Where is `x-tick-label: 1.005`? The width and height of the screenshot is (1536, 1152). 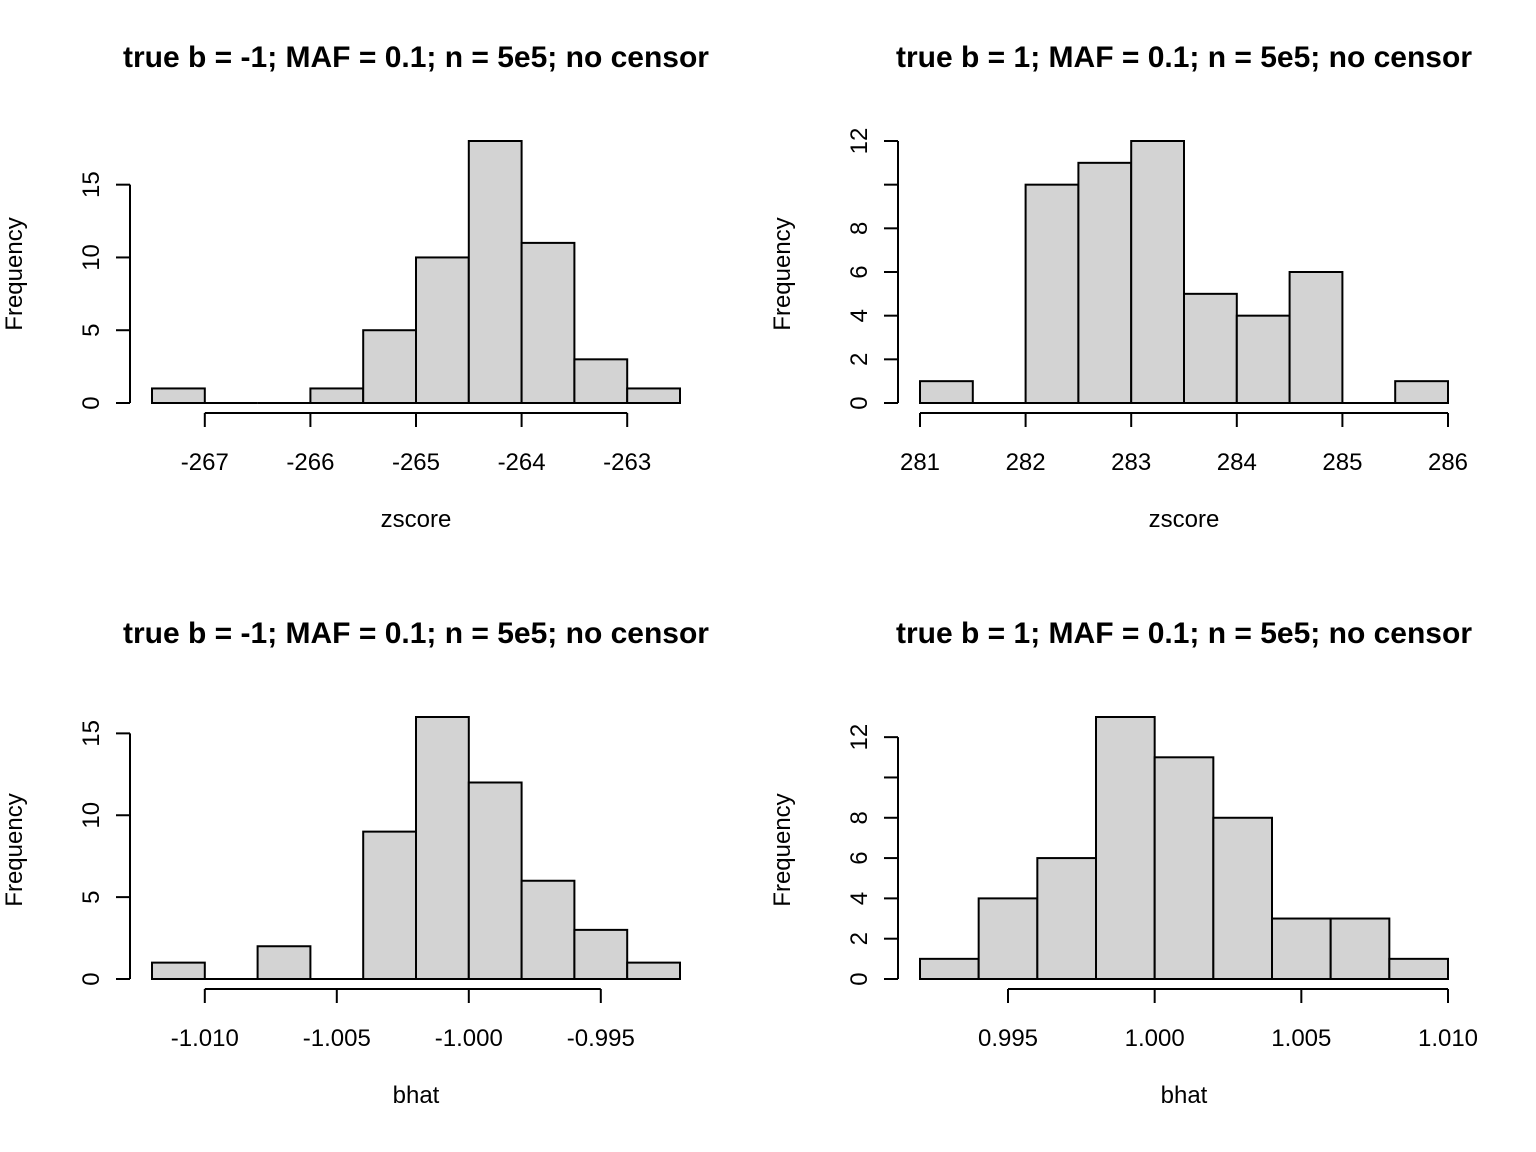
x-tick-label: 1.005 is located at coordinates (1301, 1038).